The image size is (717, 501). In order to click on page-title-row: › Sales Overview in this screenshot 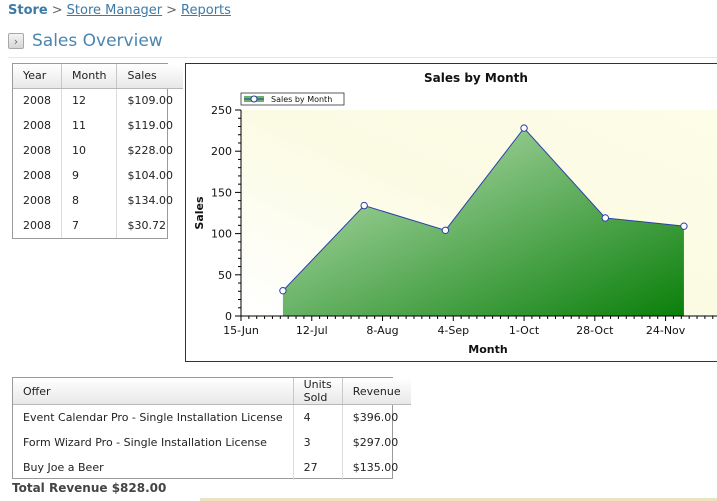, I will do `click(85, 41)`.